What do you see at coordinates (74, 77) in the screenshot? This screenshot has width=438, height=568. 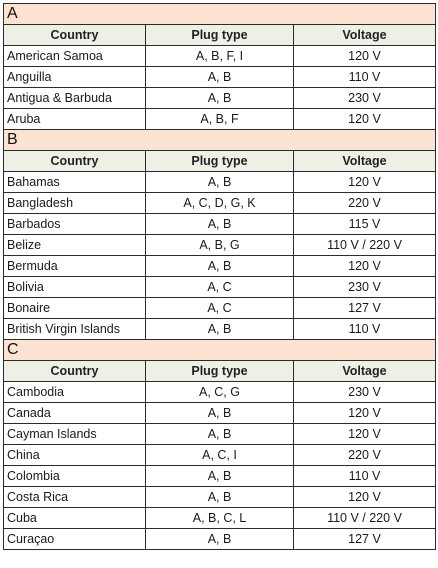 I see `country-cell: Anguilla` at bounding box center [74, 77].